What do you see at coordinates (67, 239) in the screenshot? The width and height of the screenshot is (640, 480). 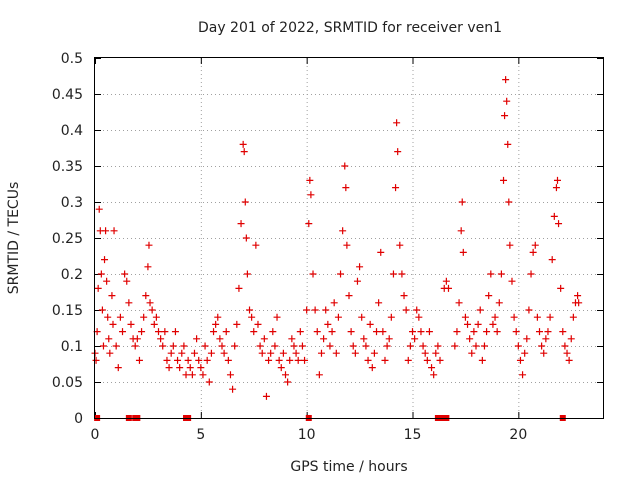 I see `y-tick-label: 0.25` at bounding box center [67, 239].